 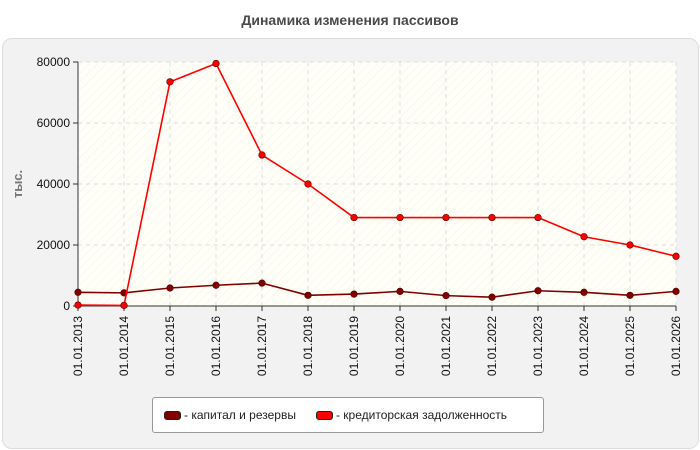 I want to click on y-tick-label: 0, so click(x=66, y=306).